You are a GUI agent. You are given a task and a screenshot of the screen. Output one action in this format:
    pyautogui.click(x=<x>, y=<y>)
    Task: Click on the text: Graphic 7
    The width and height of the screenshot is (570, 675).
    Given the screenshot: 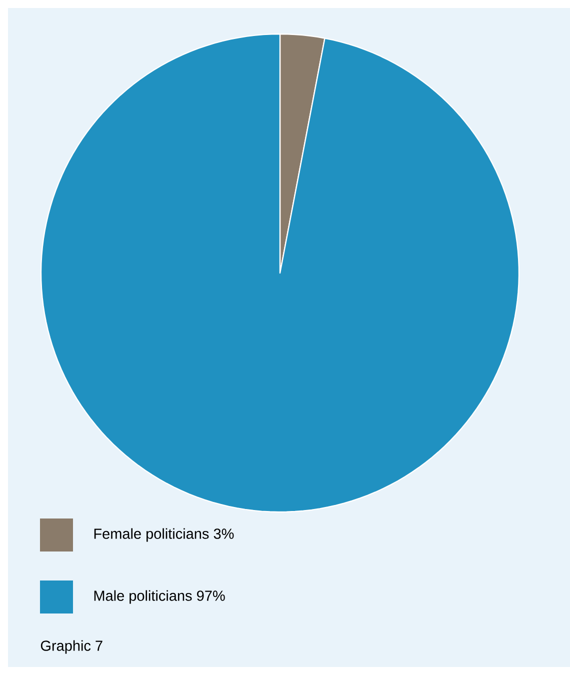 What is the action you would take?
    pyautogui.click(x=71, y=647)
    